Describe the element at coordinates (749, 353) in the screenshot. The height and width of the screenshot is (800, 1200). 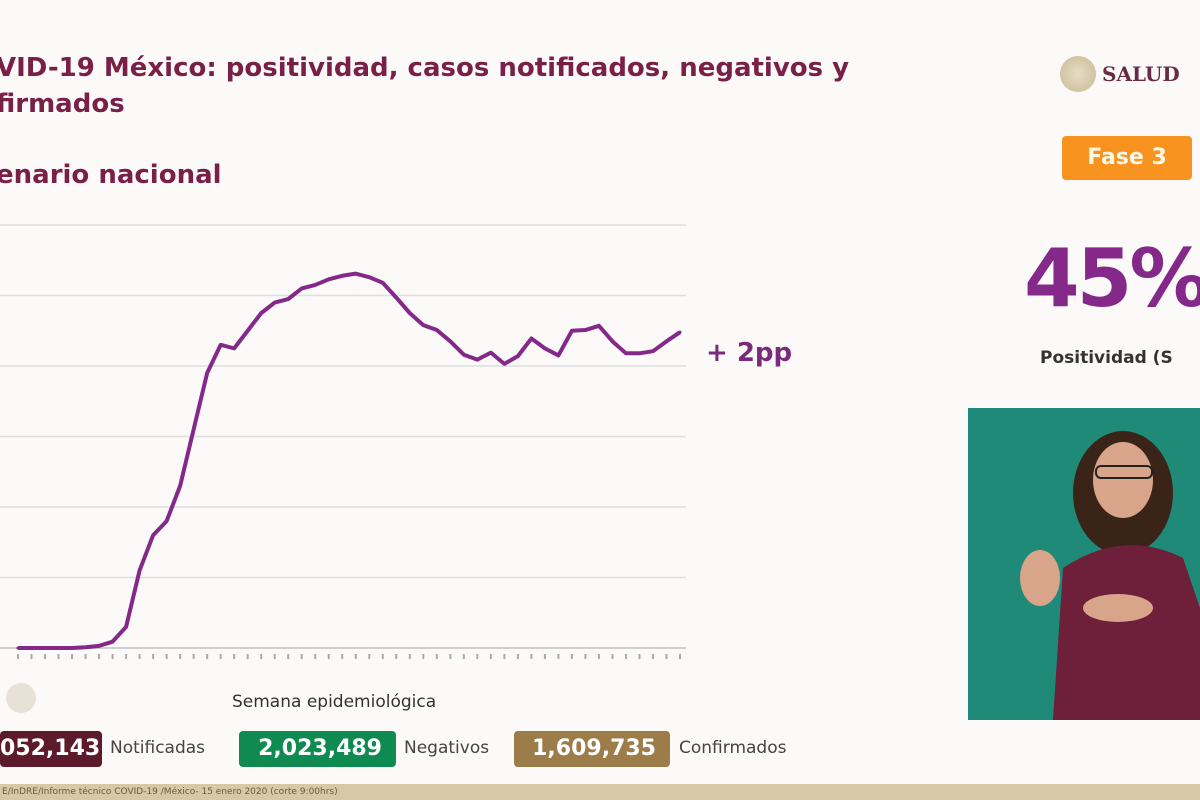
I see `change-label: + 2pp` at that location.